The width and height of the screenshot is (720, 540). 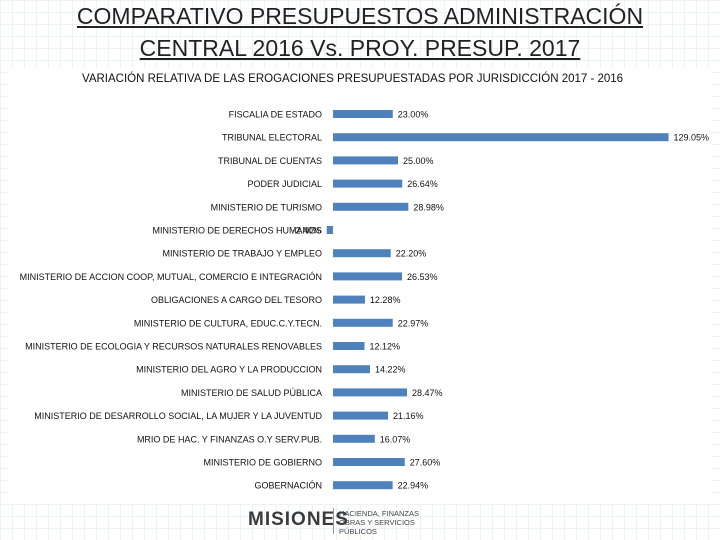 I want to click on data-label: 26.64%, so click(x=422, y=184).